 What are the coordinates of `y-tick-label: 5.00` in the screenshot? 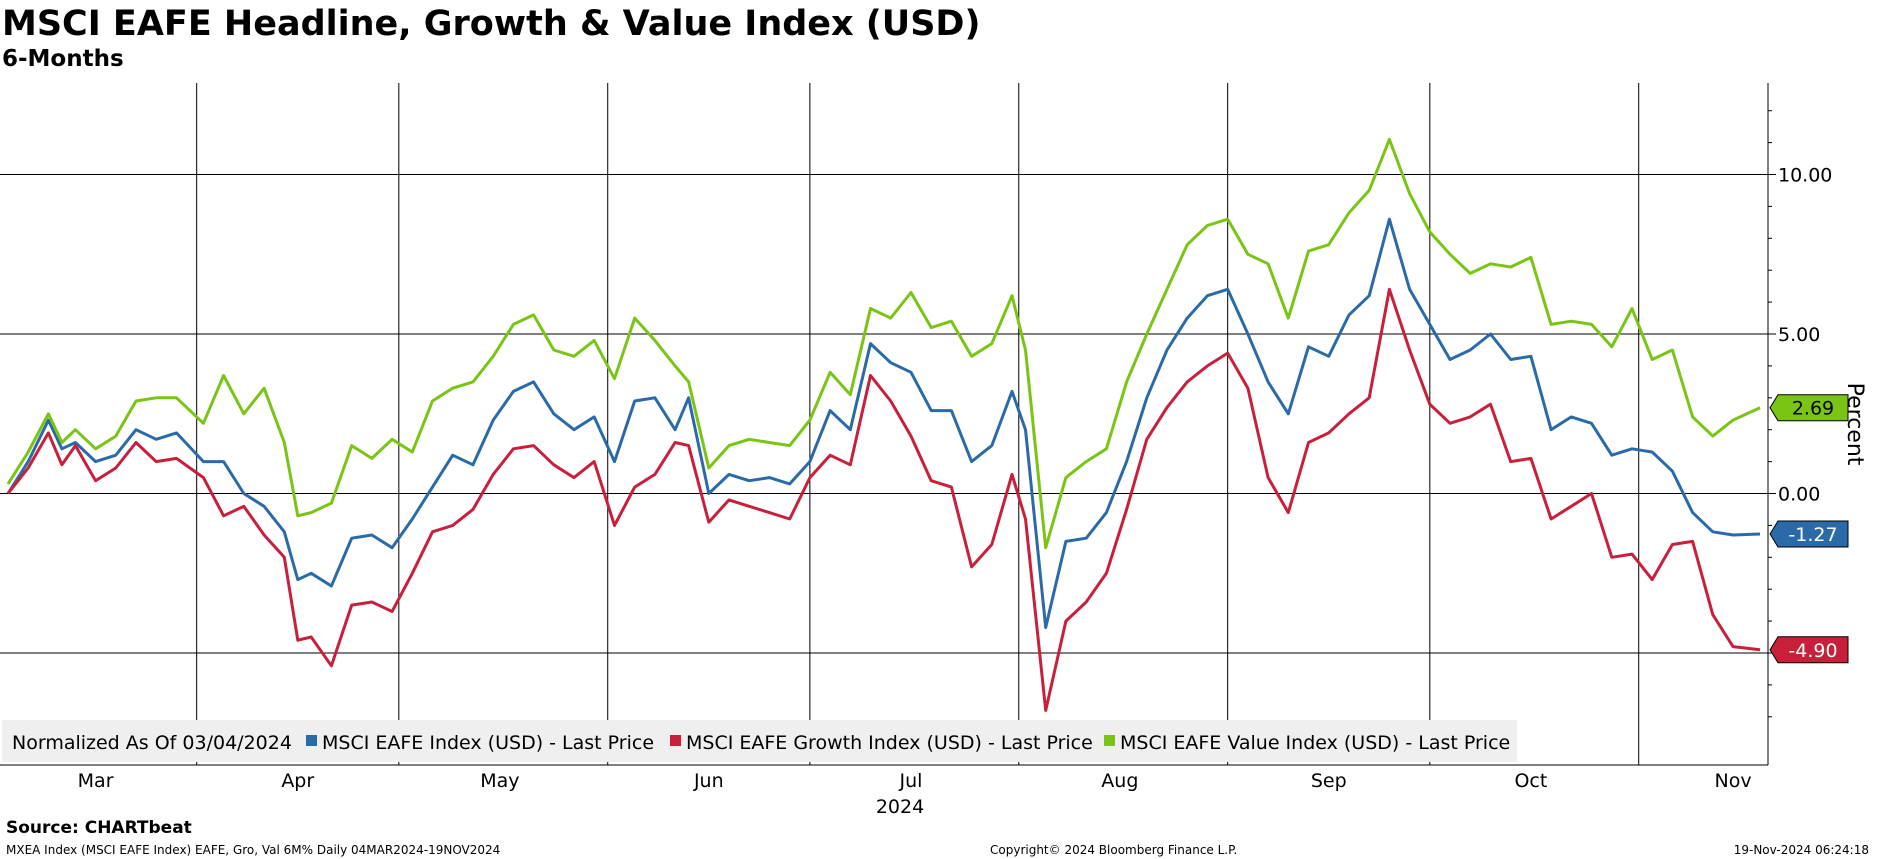 It's located at (1799, 335).